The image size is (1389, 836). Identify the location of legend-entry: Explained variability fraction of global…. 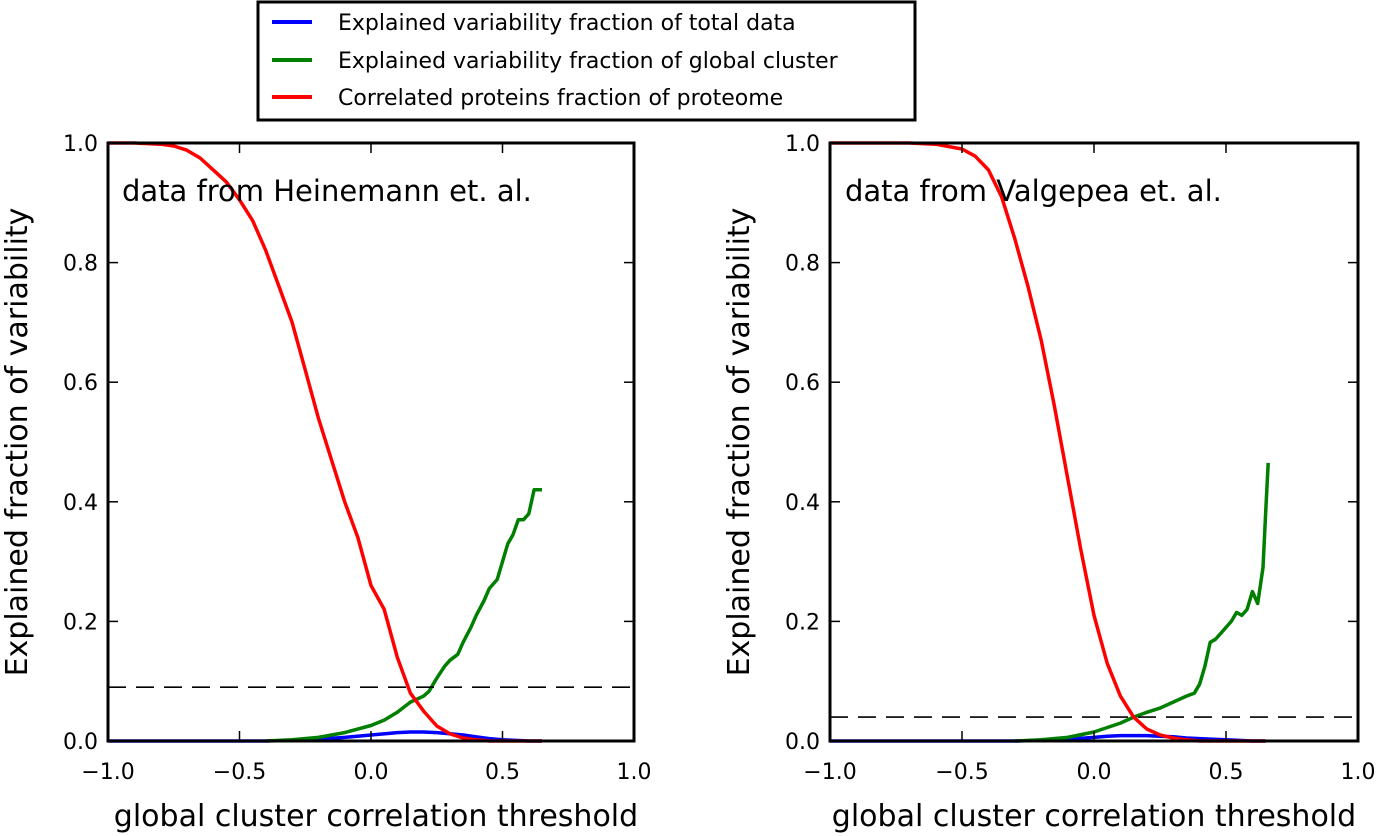
(555, 61).